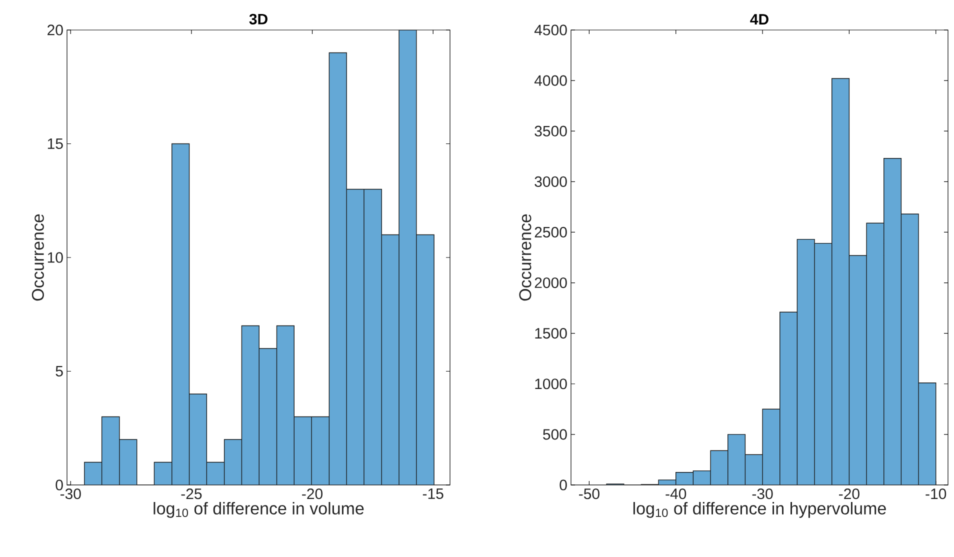  I want to click on y-tick-label: 2500, so click(550, 232).